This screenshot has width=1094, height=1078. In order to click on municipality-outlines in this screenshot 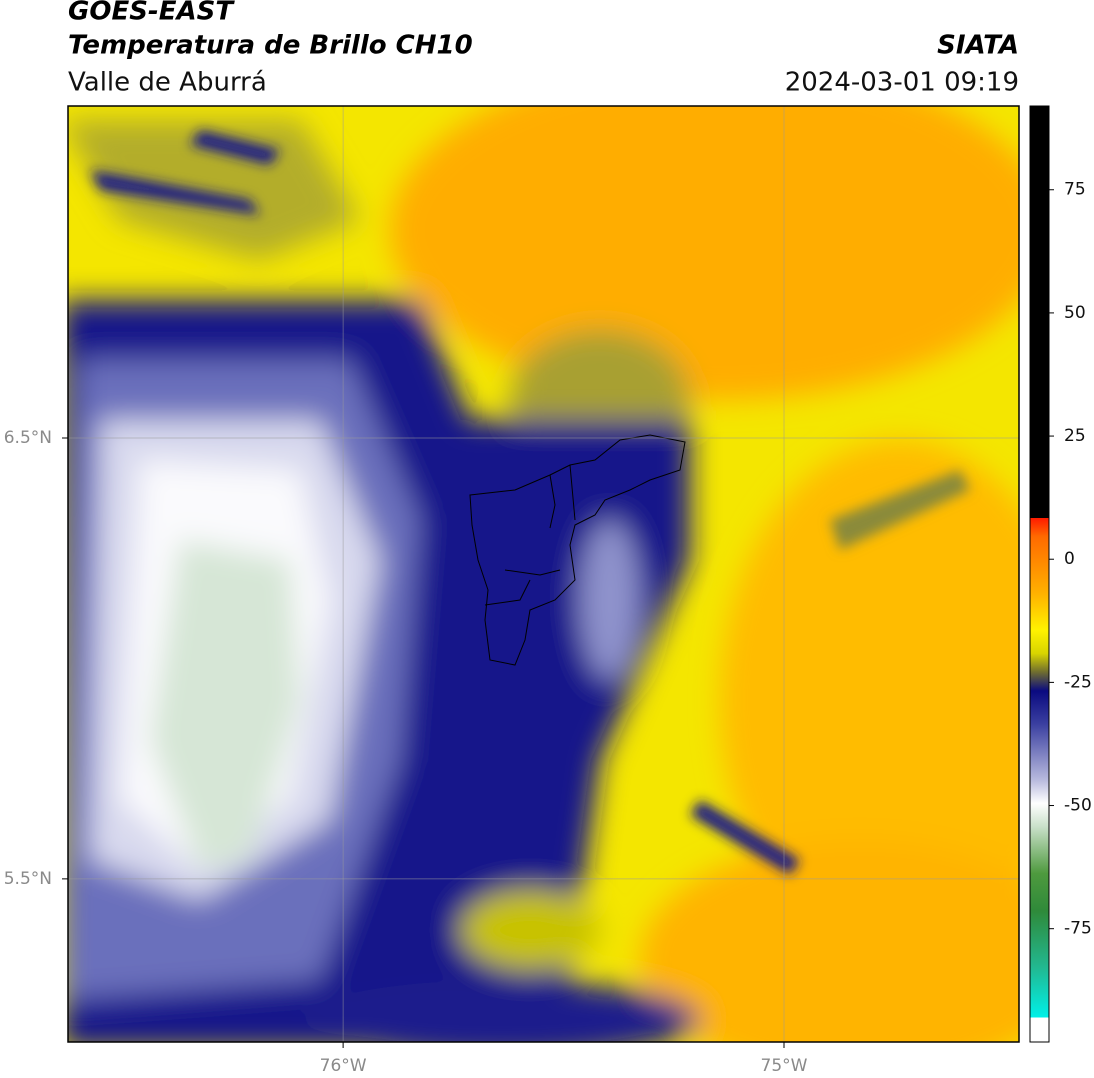, I will do `click(577, 550)`.